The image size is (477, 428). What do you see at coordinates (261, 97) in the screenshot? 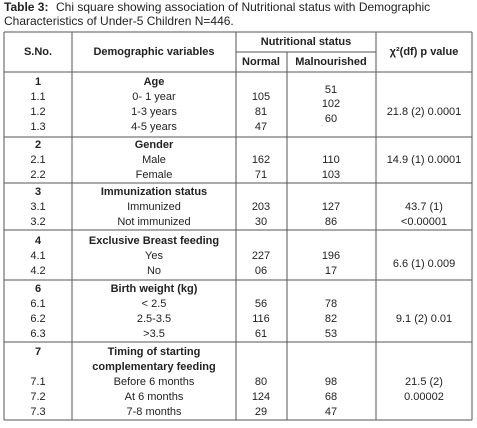
I see `normal-count: 105` at bounding box center [261, 97].